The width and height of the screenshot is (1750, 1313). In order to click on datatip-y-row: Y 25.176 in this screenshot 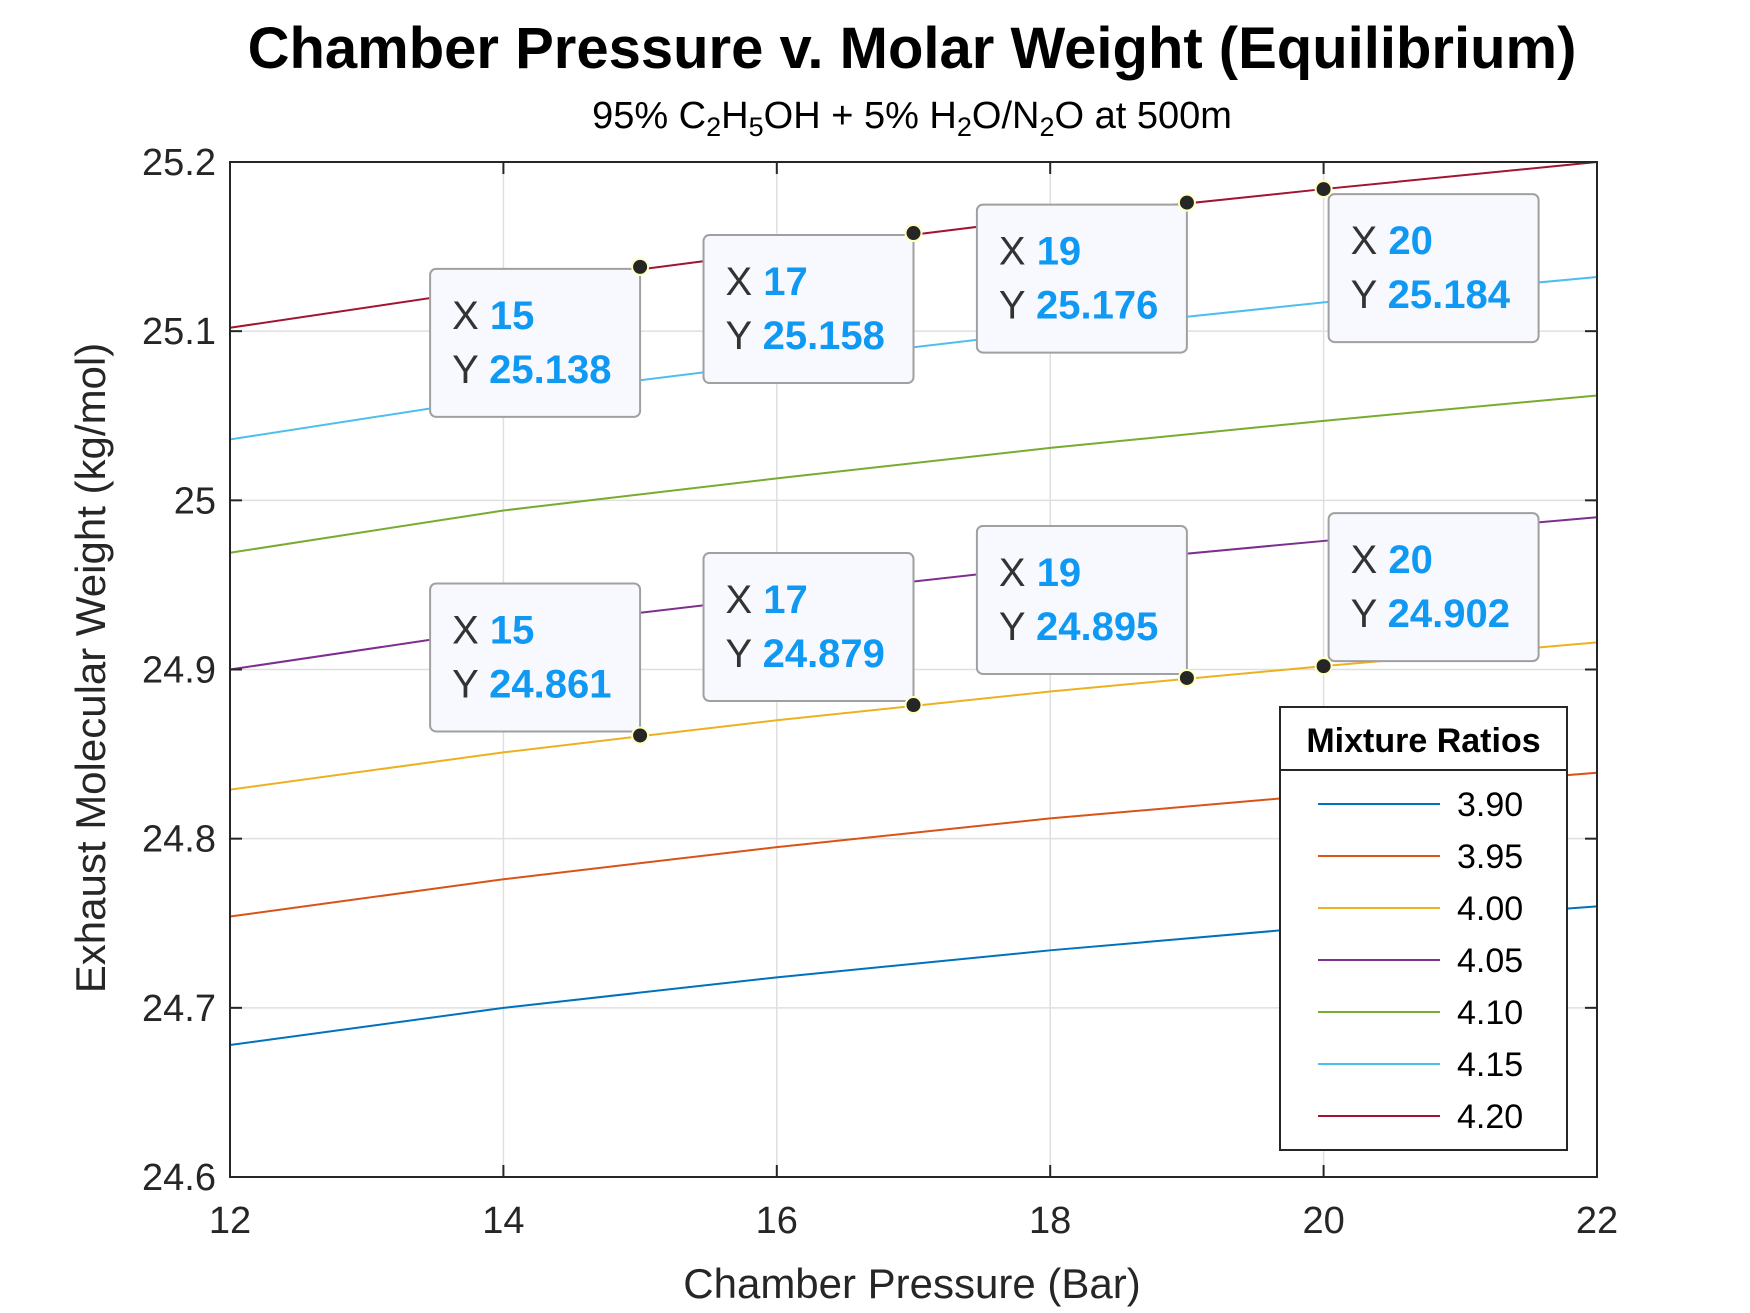, I will do `click(1078, 306)`.